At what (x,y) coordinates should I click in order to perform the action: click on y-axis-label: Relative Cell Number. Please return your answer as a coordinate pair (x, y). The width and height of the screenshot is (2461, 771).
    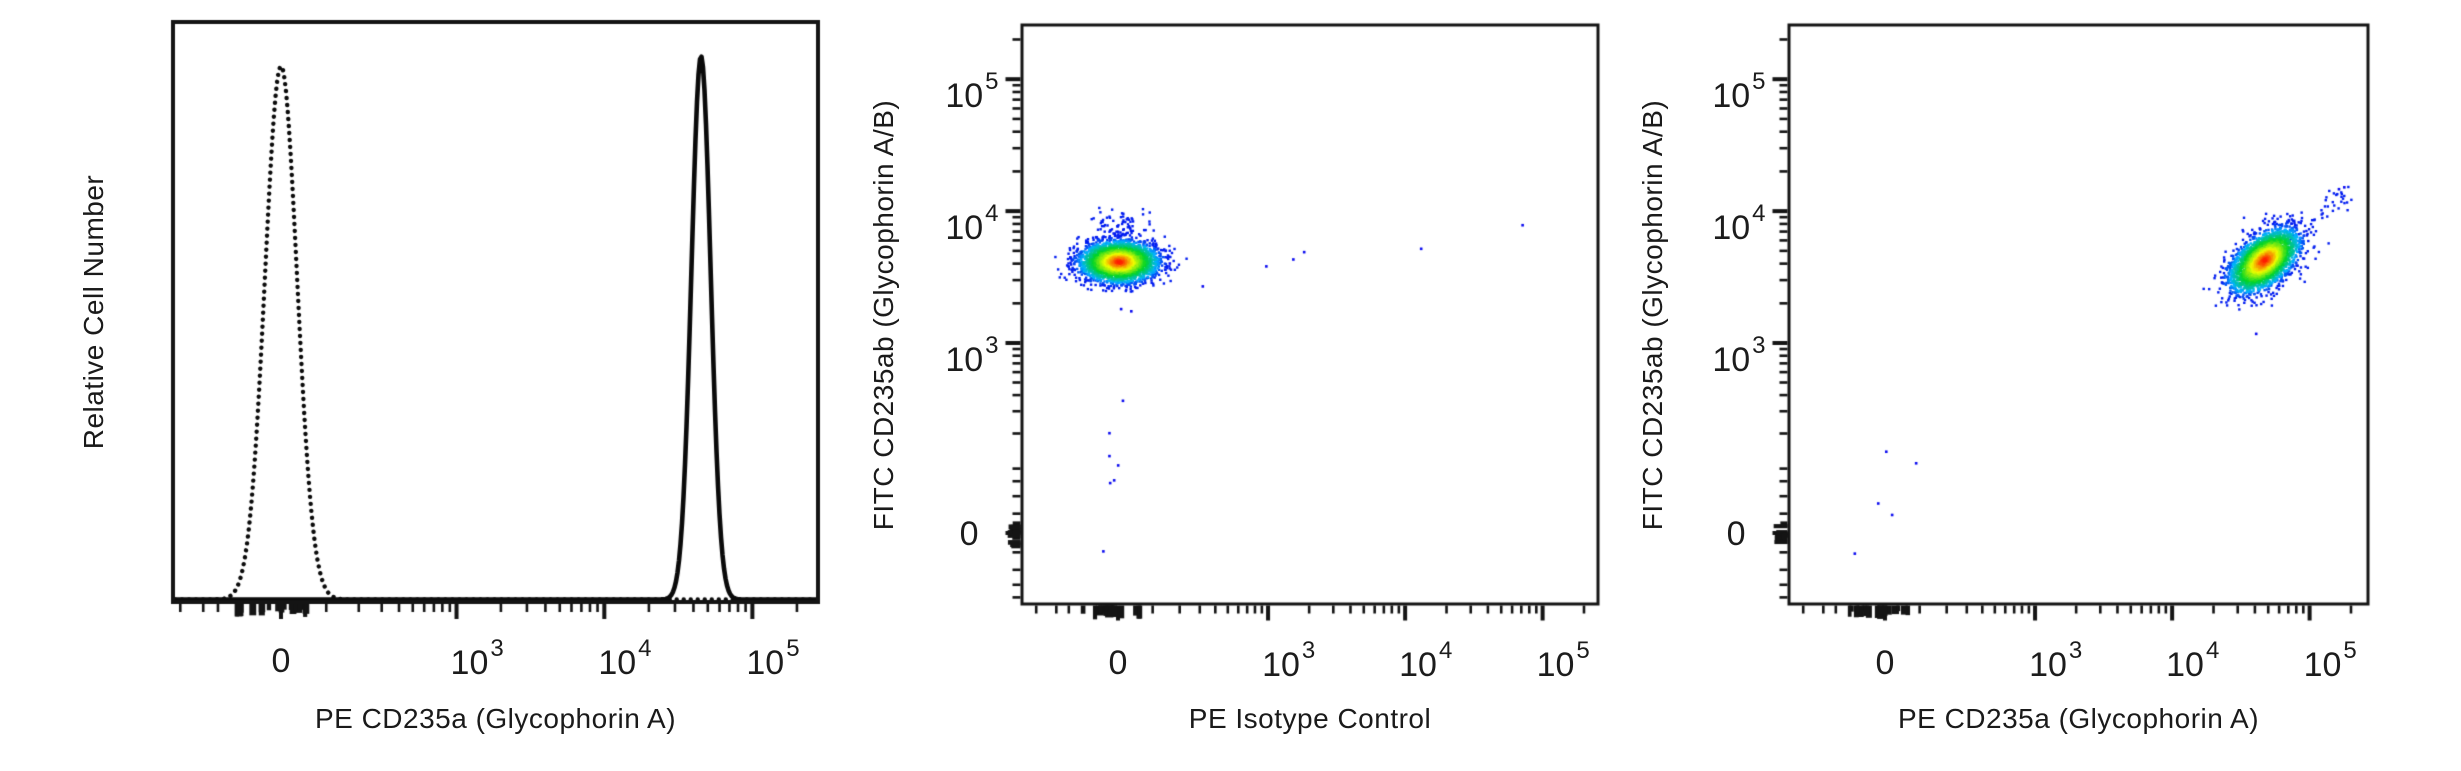
    Looking at the image, I should click on (93, 312).